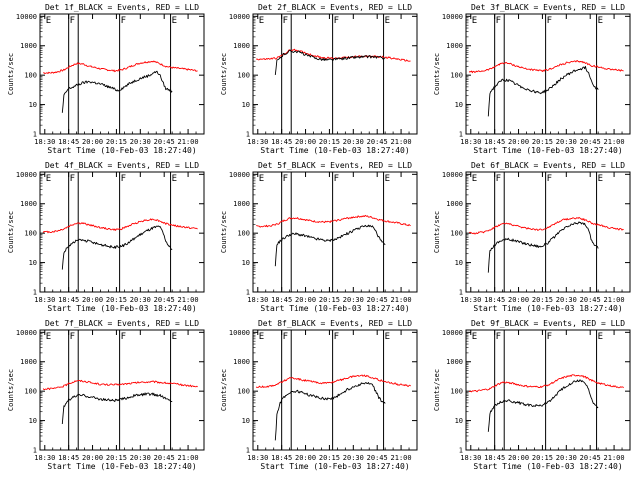 This screenshot has height=480, width=640. Describe the element at coordinates (548, 7) in the screenshot. I see `chart-title: Det 3f_BLACK = Events, RED = LLD` at that location.